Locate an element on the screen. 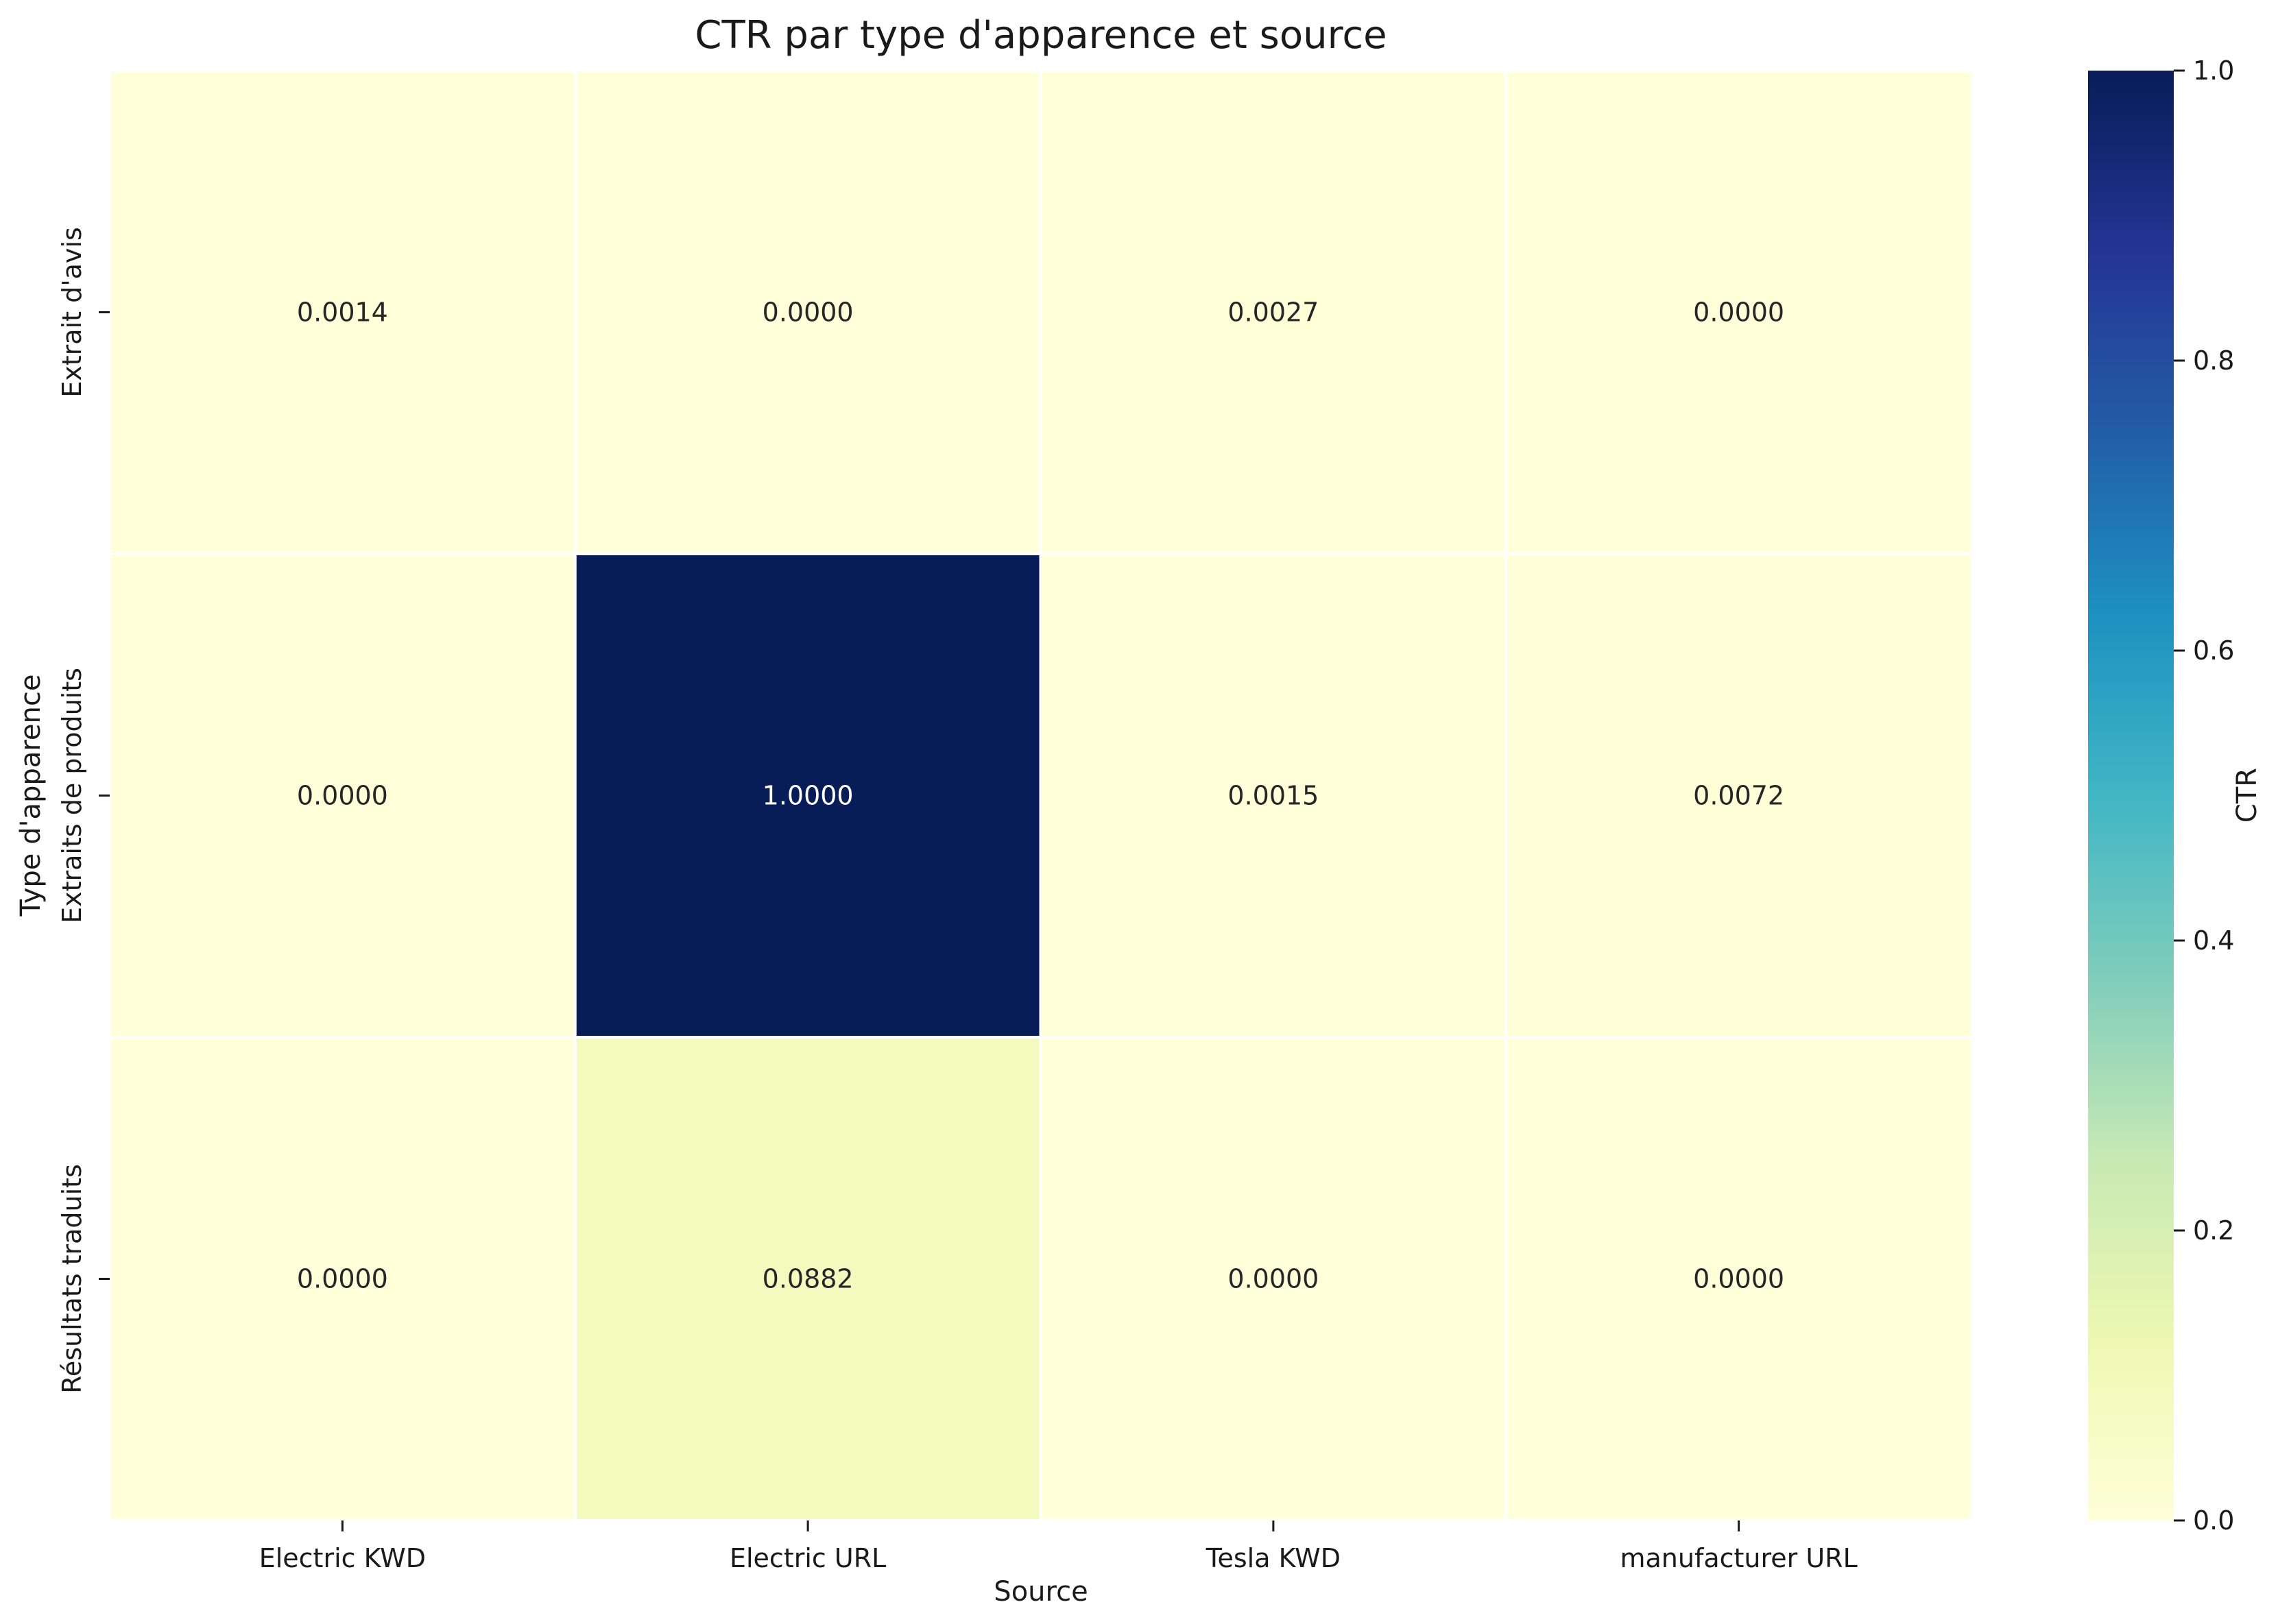  colorbar-tick-label: 0.8 is located at coordinates (2213, 361).